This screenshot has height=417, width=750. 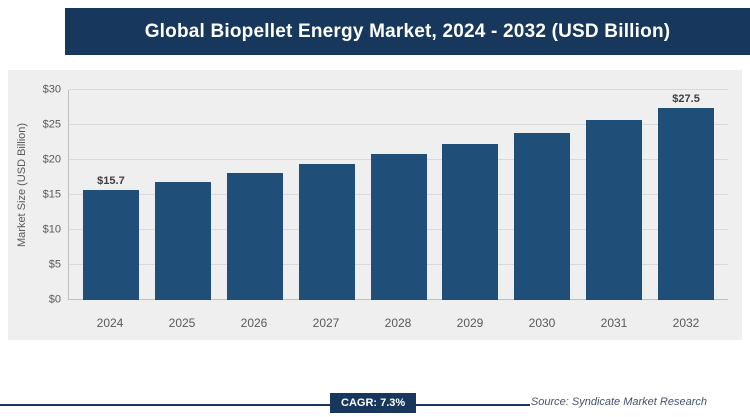 I want to click on x-axis-labels: 2024 2025 2026 2027 2028 2029 2030 2031 2032, so click(x=398, y=323).